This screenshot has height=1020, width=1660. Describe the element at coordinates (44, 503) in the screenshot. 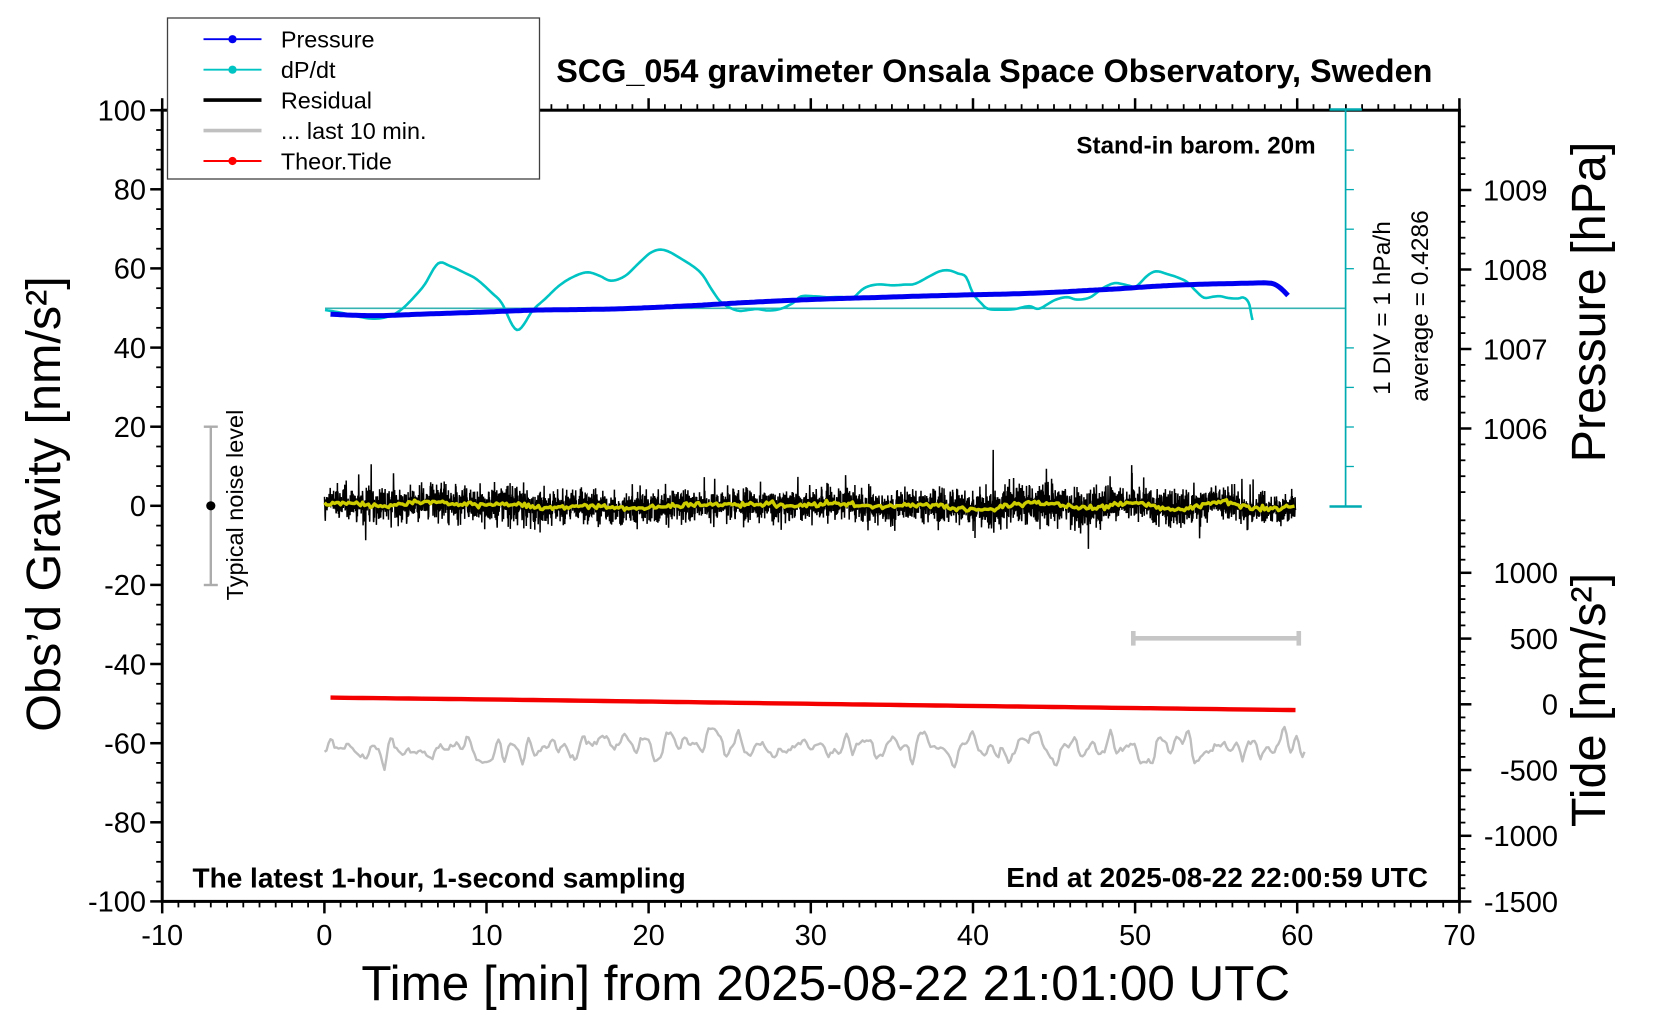

I see `svg-text: Obs’d Gravity [nm/s²]` at that location.